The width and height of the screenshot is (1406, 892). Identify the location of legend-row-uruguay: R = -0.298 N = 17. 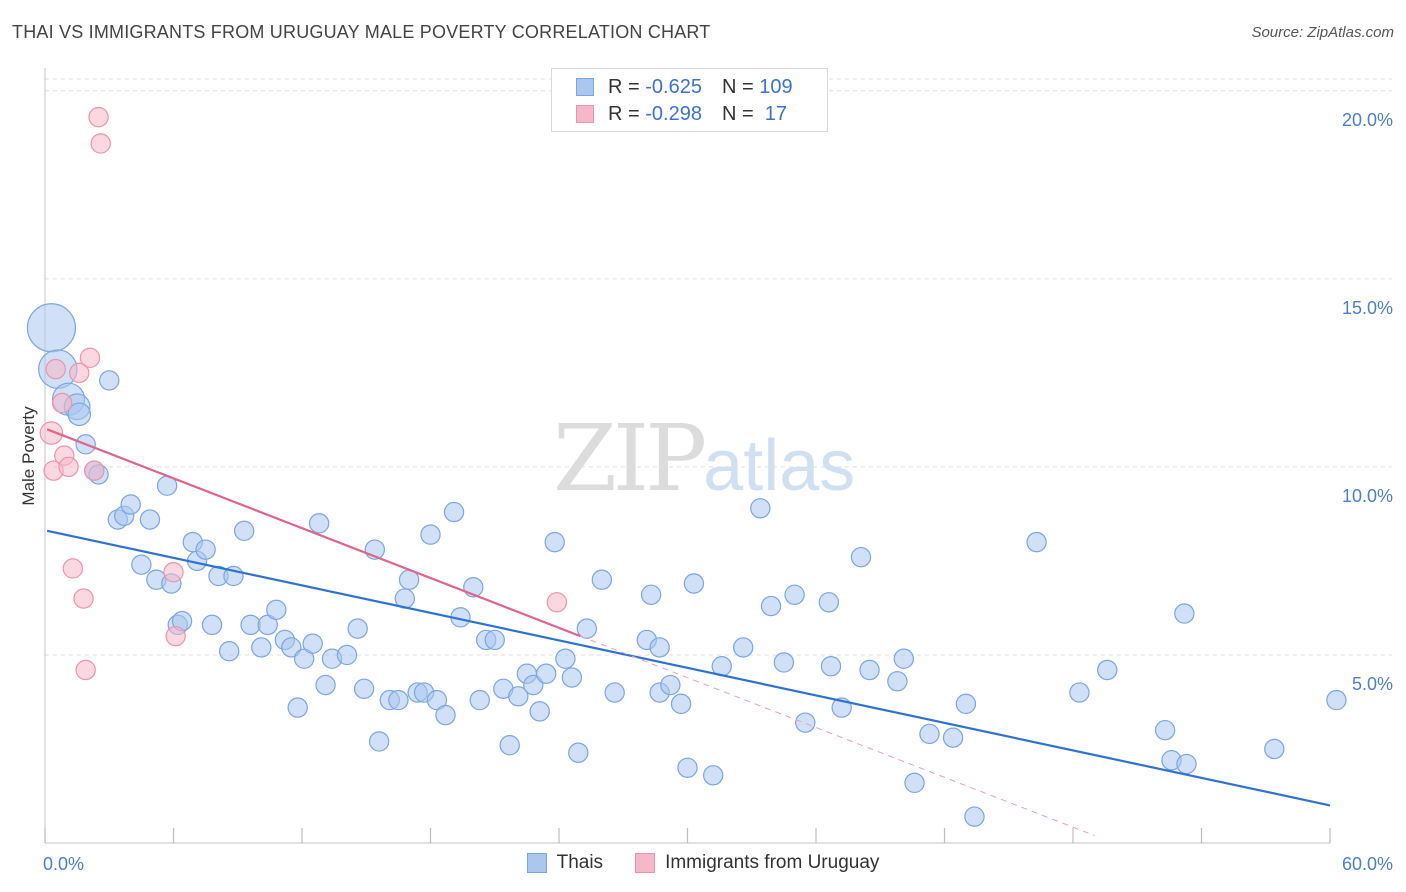
(681, 114).